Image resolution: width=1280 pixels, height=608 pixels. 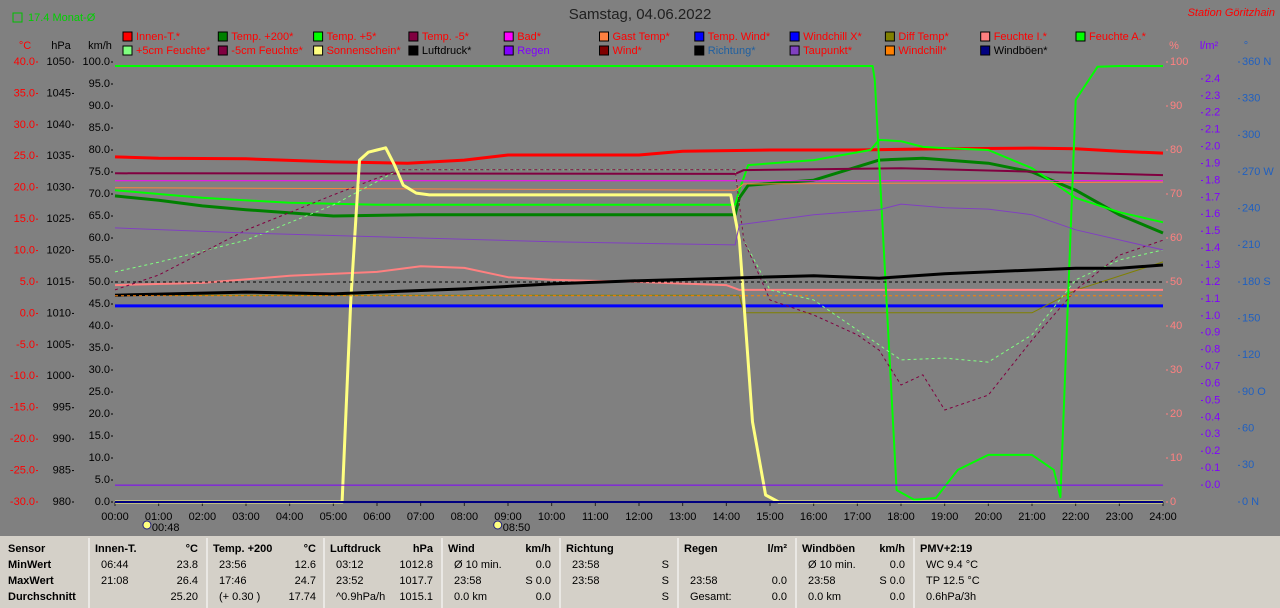 What do you see at coordinates (538, 549) in the screenshot?
I see `group-unit: km/h` at bounding box center [538, 549].